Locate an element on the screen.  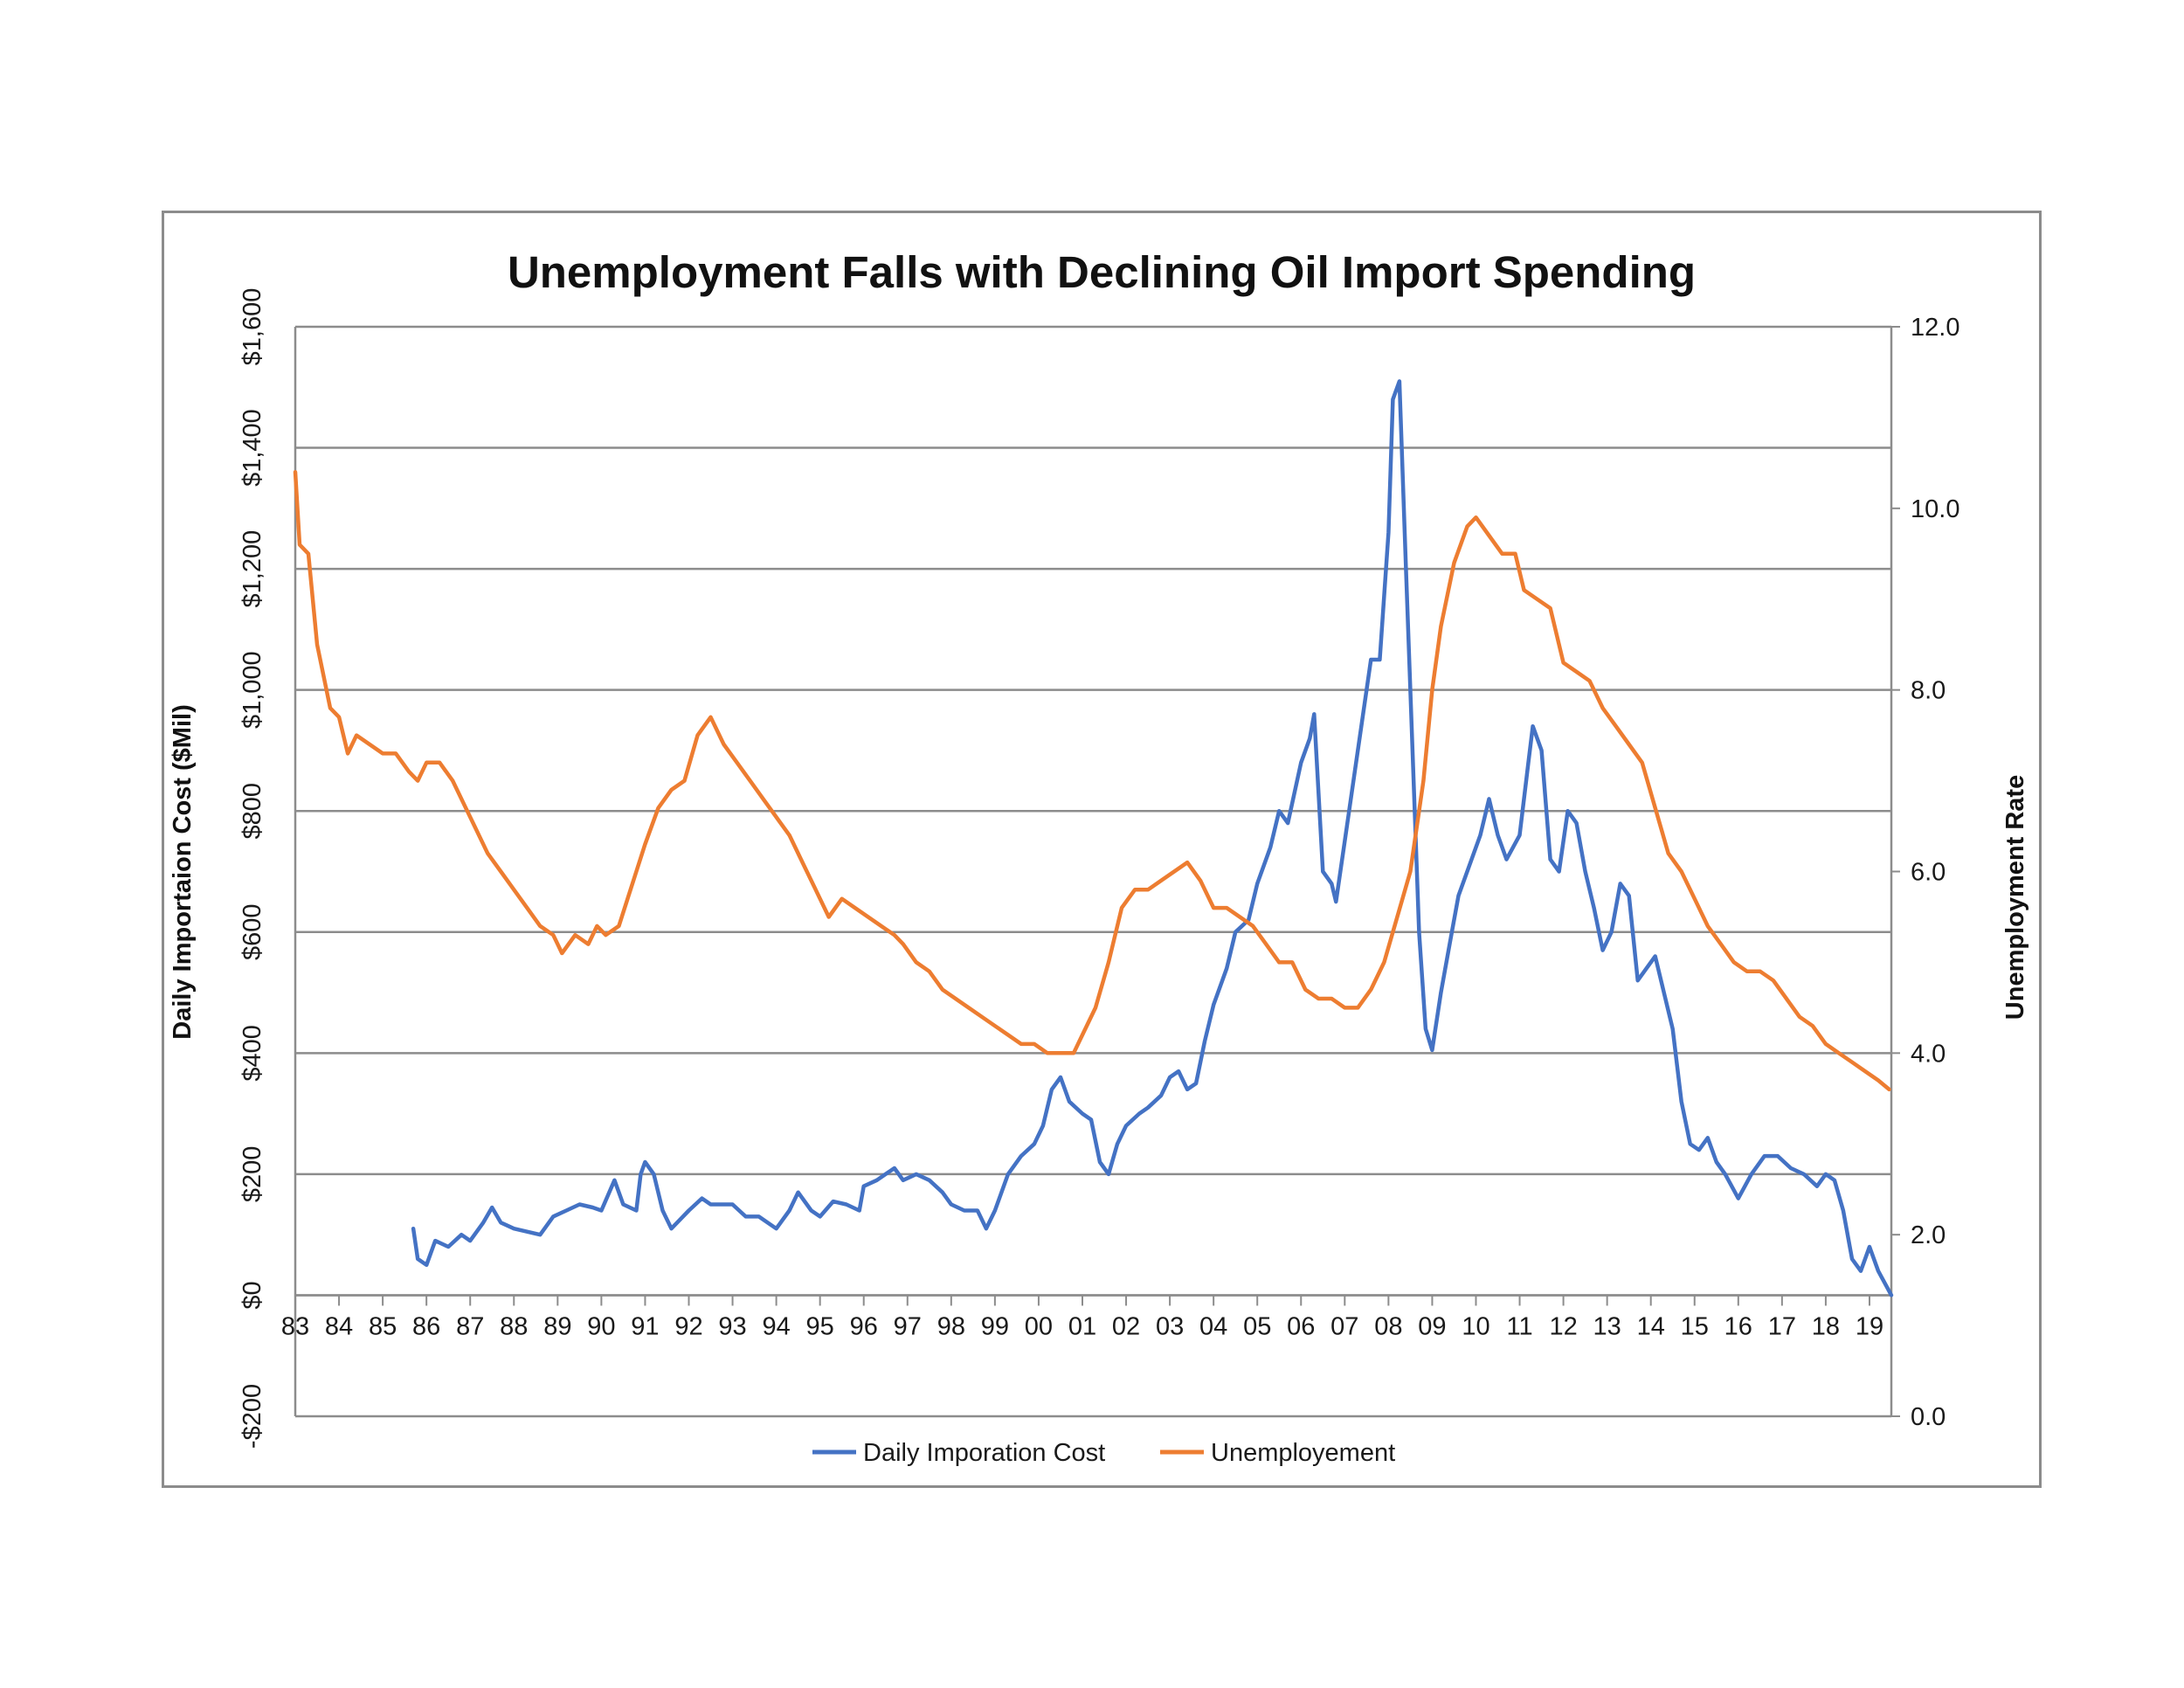
x-tick-label: 91 is located at coordinates (645, 1326).